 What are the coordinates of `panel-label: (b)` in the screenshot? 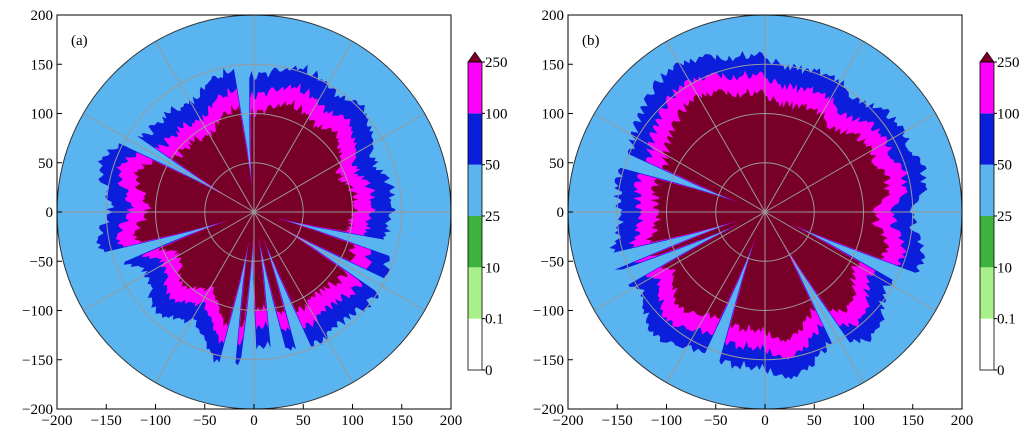 It's located at (591, 41).